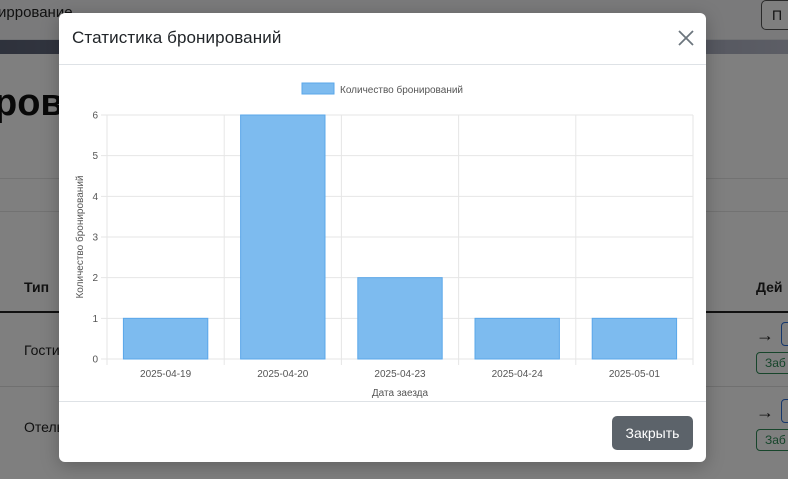  What do you see at coordinates (652, 433) in the screenshot?
I see `close-button: Закрыть` at bounding box center [652, 433].